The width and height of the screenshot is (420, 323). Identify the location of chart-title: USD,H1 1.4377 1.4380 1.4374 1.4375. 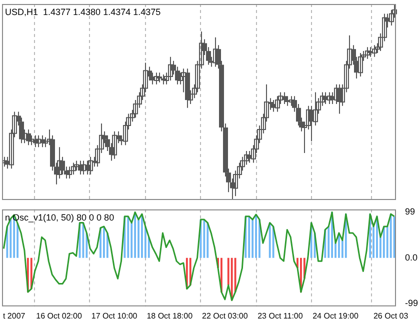
(83, 11).